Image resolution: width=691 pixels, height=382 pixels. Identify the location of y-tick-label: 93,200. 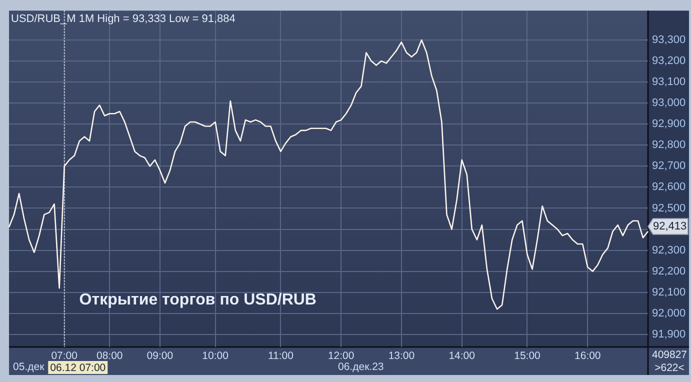
(669, 61).